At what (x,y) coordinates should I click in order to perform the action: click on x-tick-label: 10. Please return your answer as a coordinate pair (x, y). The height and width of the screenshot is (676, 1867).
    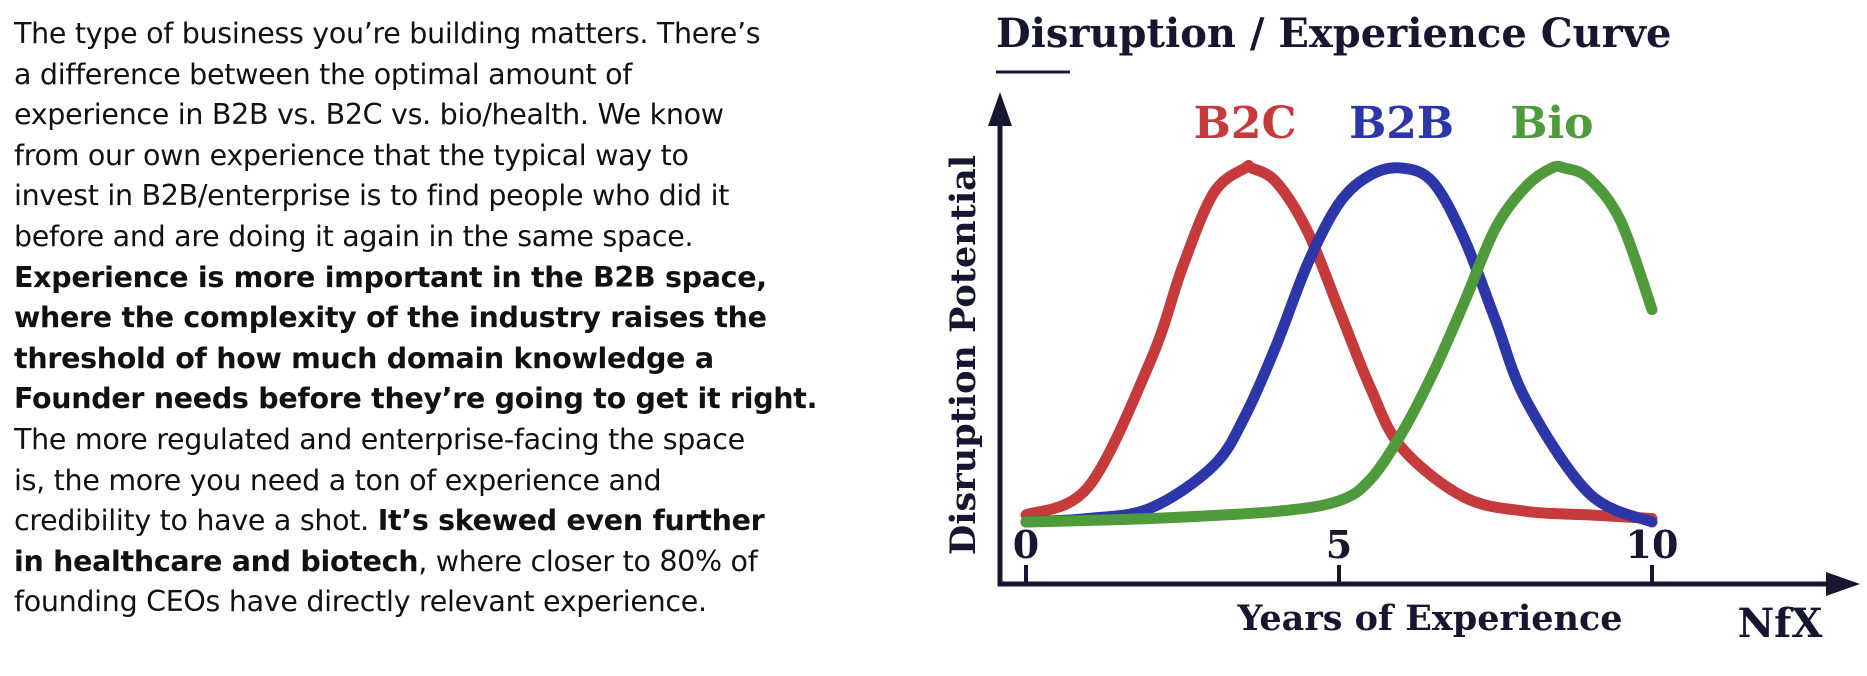
    Looking at the image, I should click on (1652, 544).